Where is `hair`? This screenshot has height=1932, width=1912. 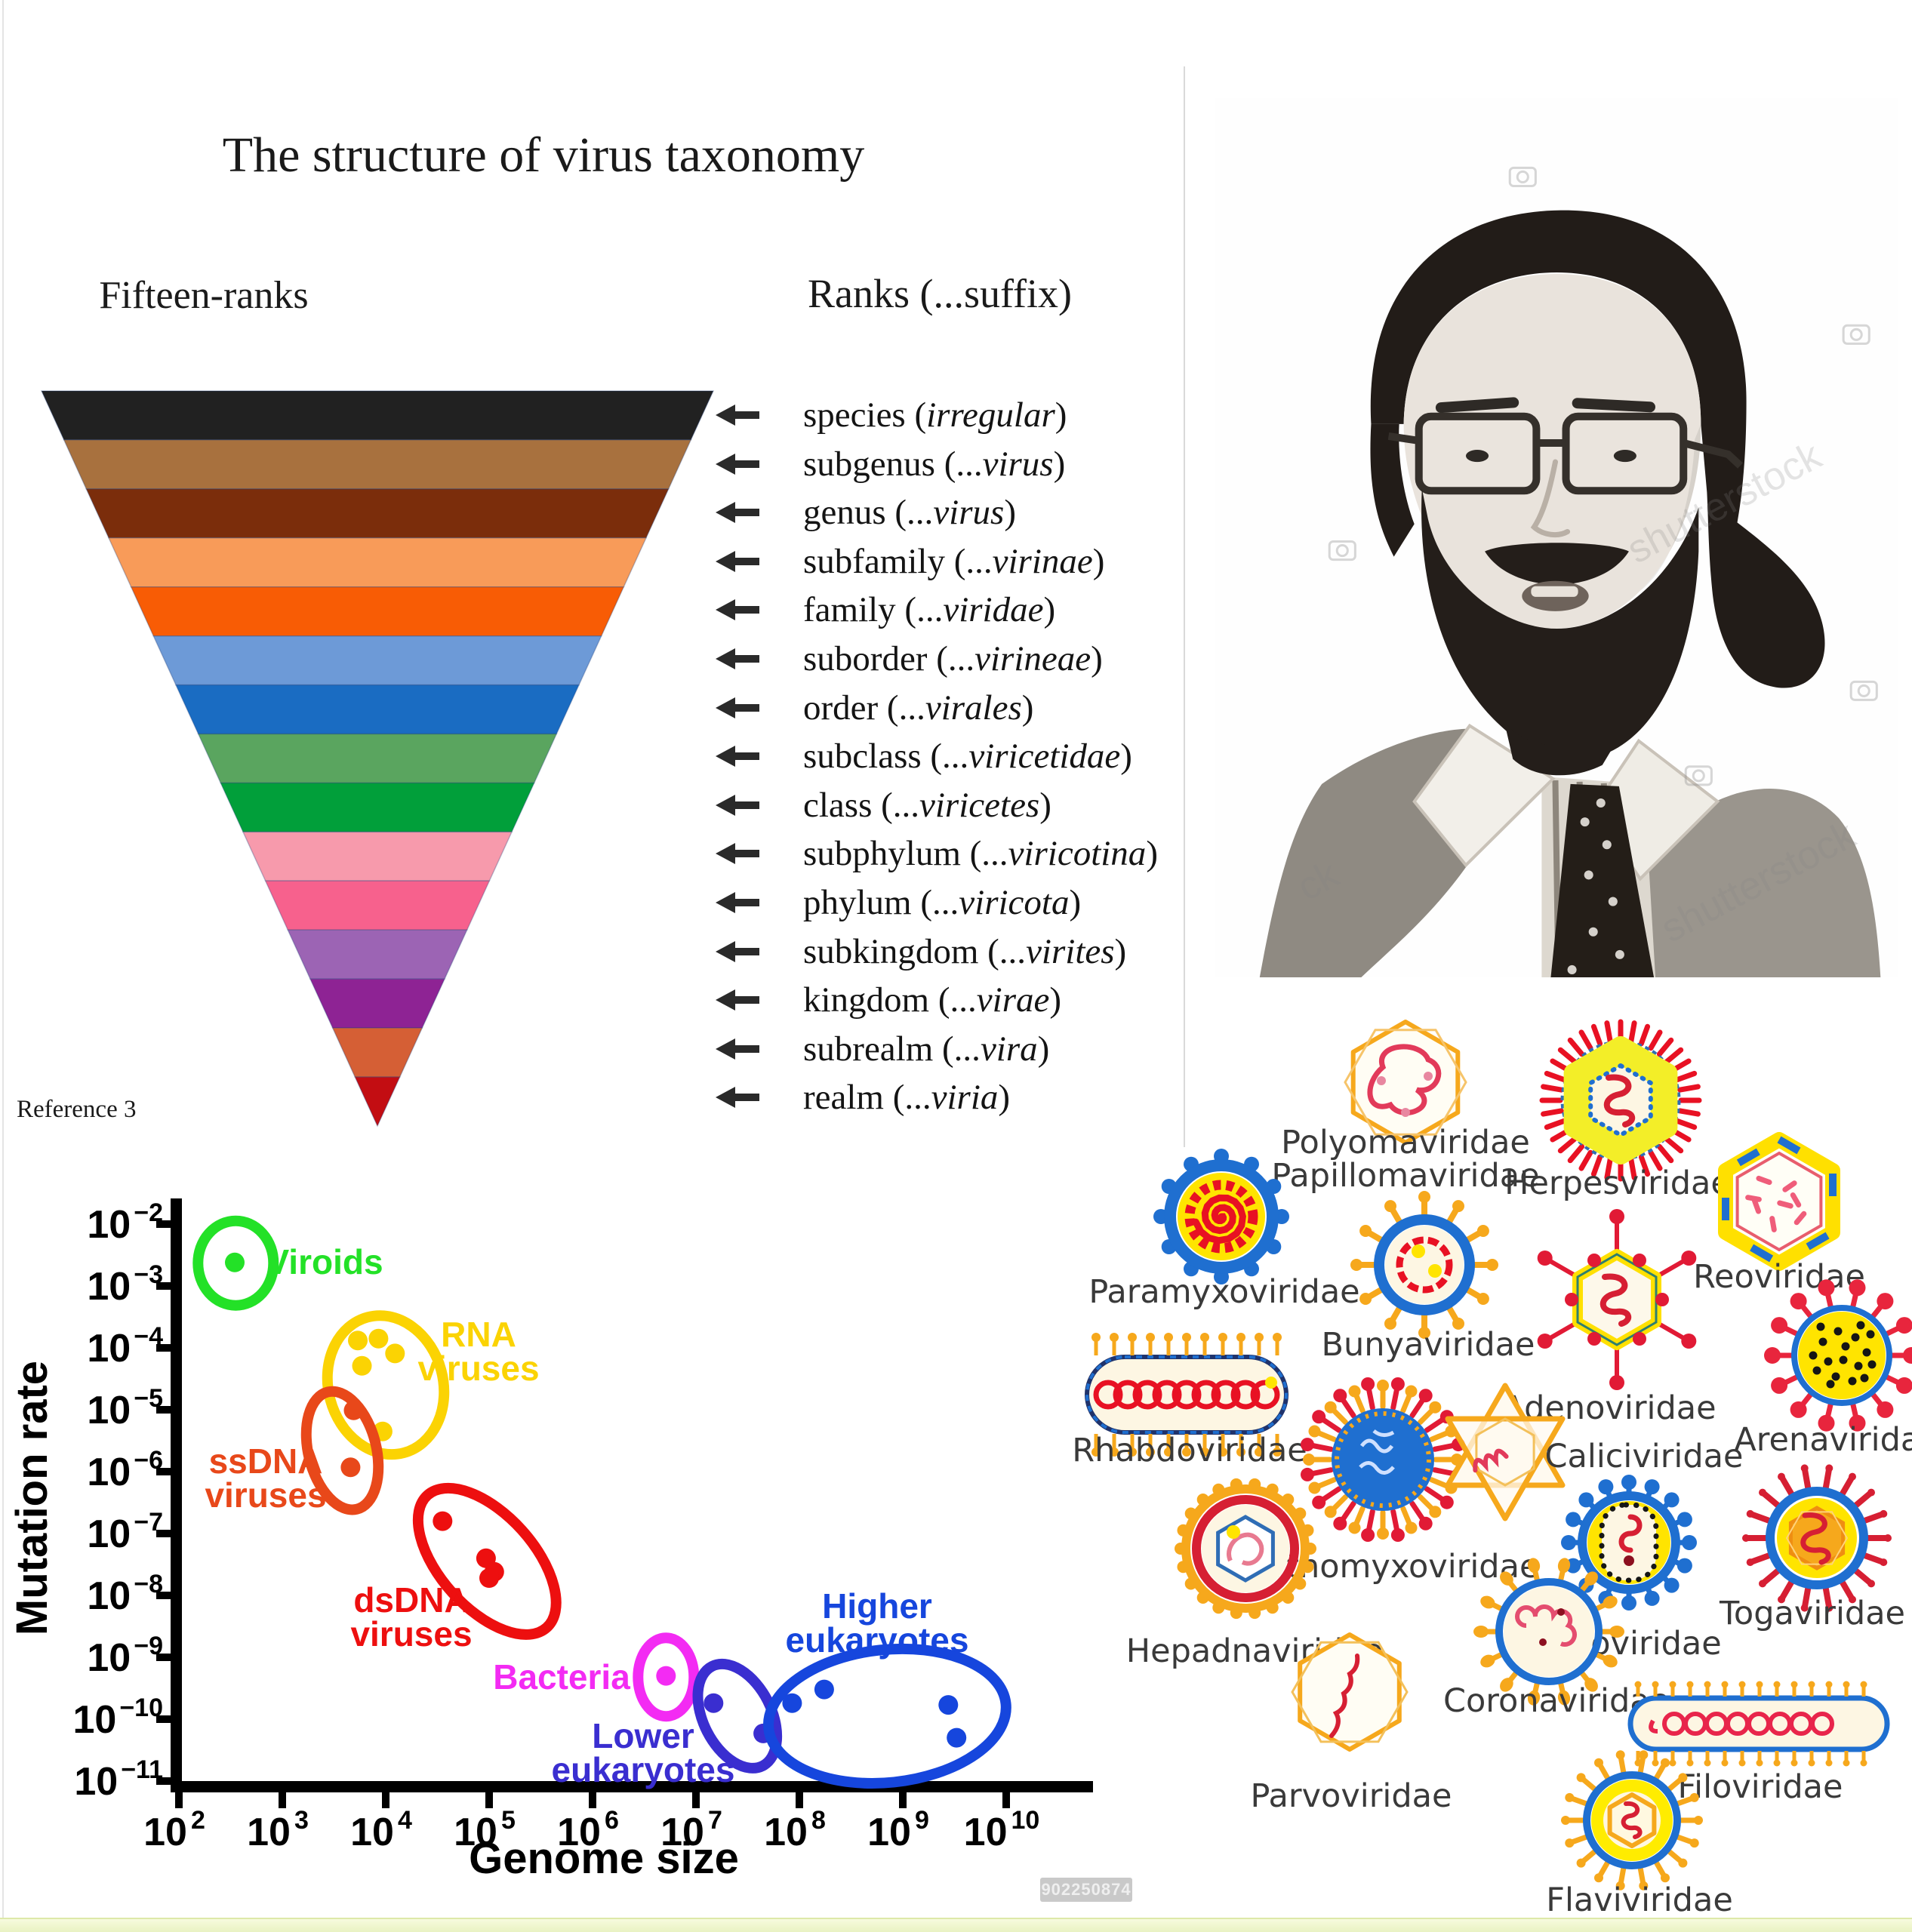
hair is located at coordinates (1598, 449).